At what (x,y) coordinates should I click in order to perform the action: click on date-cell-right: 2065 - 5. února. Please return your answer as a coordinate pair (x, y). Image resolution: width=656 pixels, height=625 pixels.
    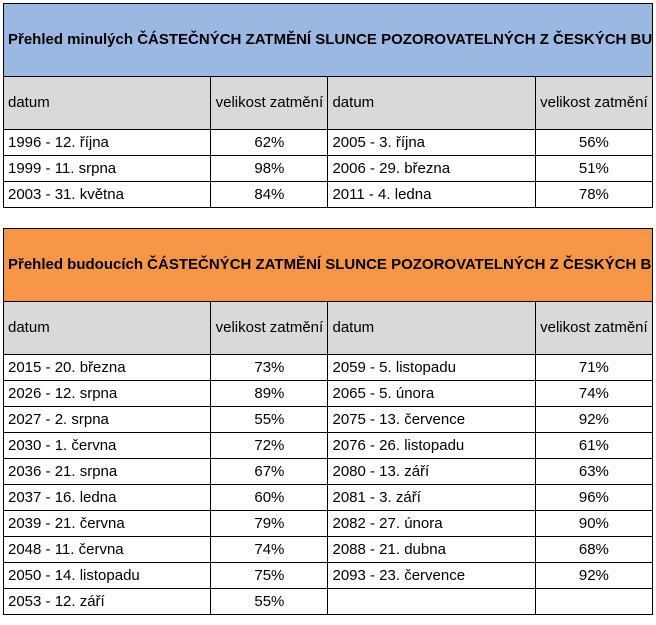
    Looking at the image, I should click on (431, 393).